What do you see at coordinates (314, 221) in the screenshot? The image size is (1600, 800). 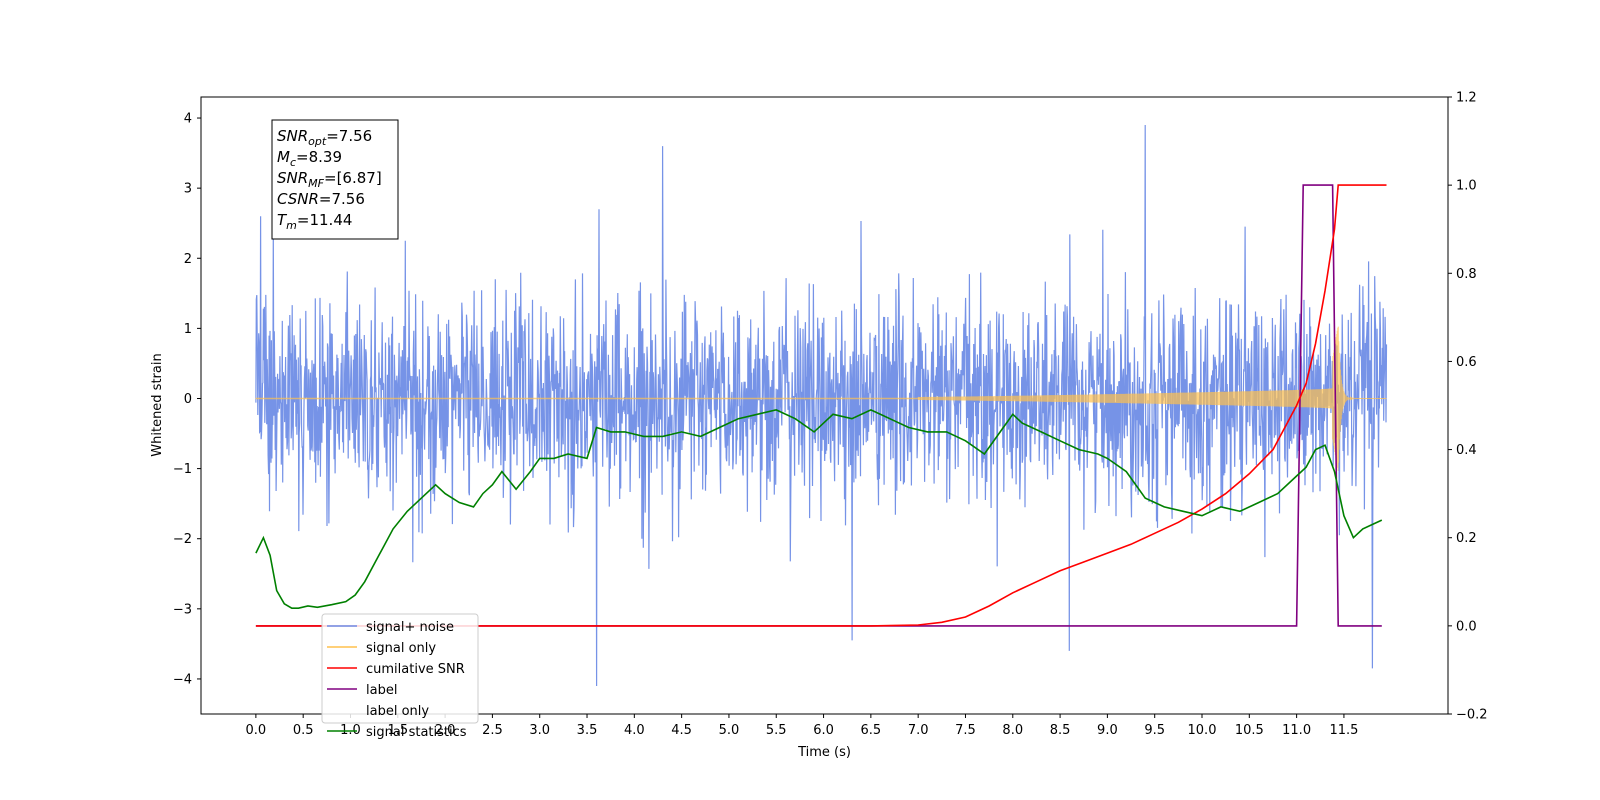 I see `annotation-line: Tm=11.44` at bounding box center [314, 221].